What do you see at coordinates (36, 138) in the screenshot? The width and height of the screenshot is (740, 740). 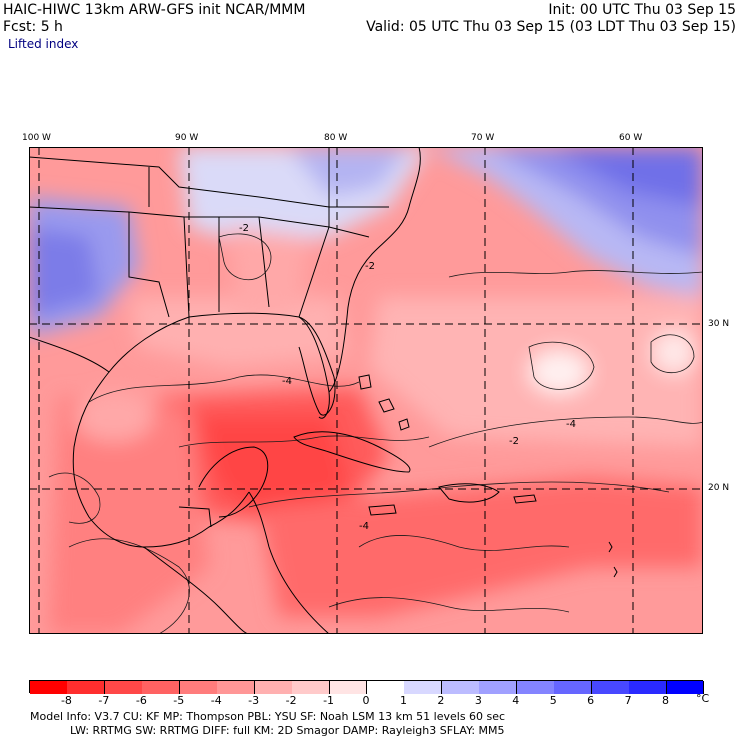 I see `lon-tick-100w: 100 W` at bounding box center [36, 138].